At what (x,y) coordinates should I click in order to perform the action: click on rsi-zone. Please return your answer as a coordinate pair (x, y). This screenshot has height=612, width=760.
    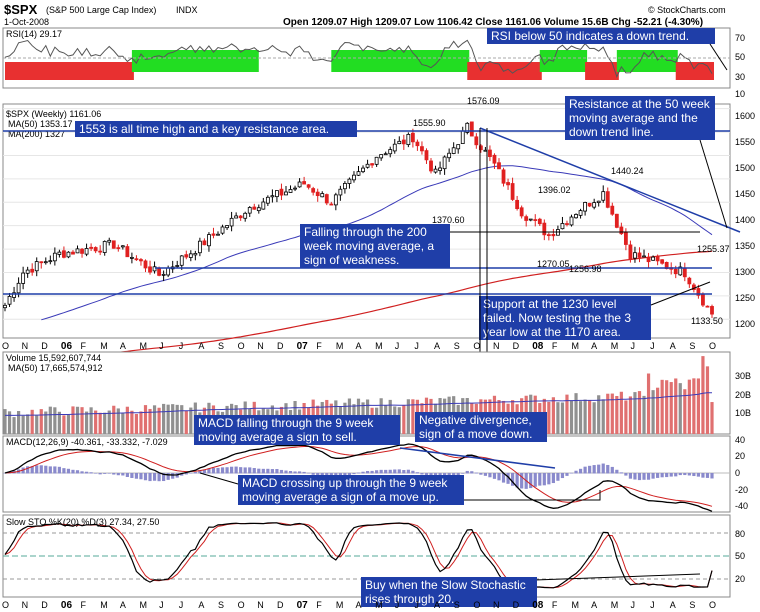
    Looking at the image, I should click on (296, 61).